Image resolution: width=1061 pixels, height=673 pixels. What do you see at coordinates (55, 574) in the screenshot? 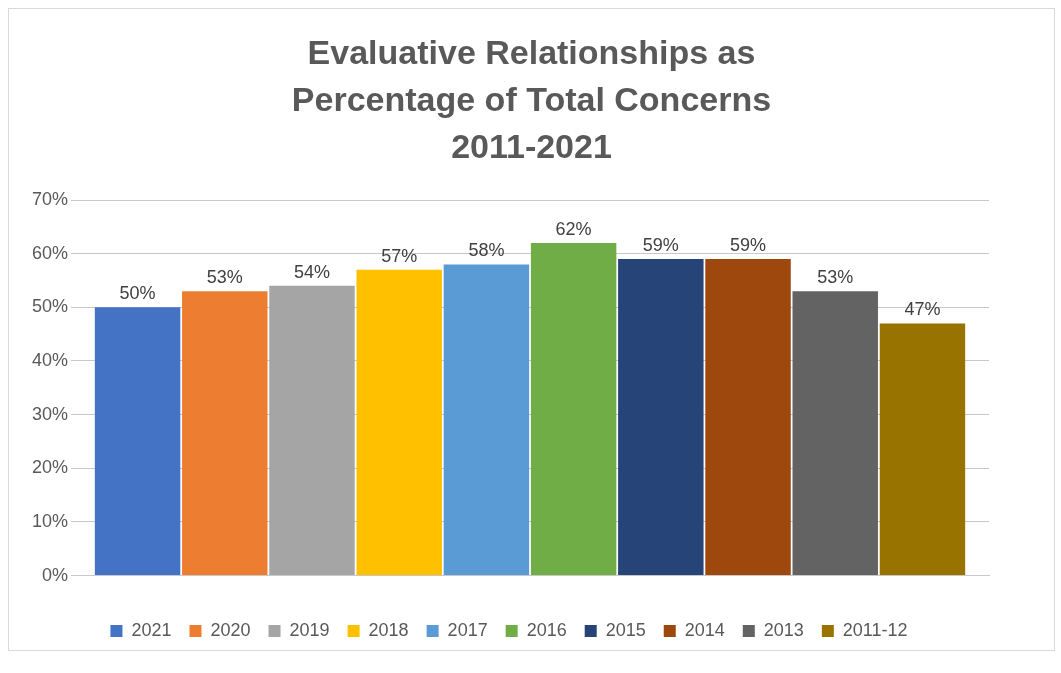
I see `y-tick-label: 0%` at bounding box center [55, 574].